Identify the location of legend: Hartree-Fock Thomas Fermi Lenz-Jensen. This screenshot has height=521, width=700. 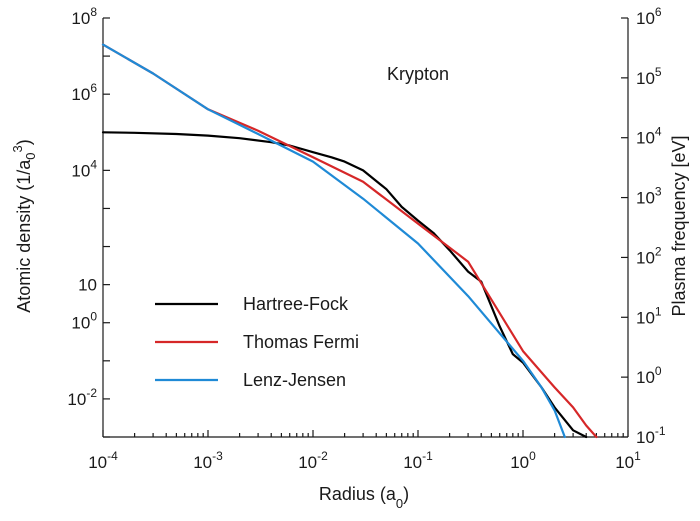
(257, 342).